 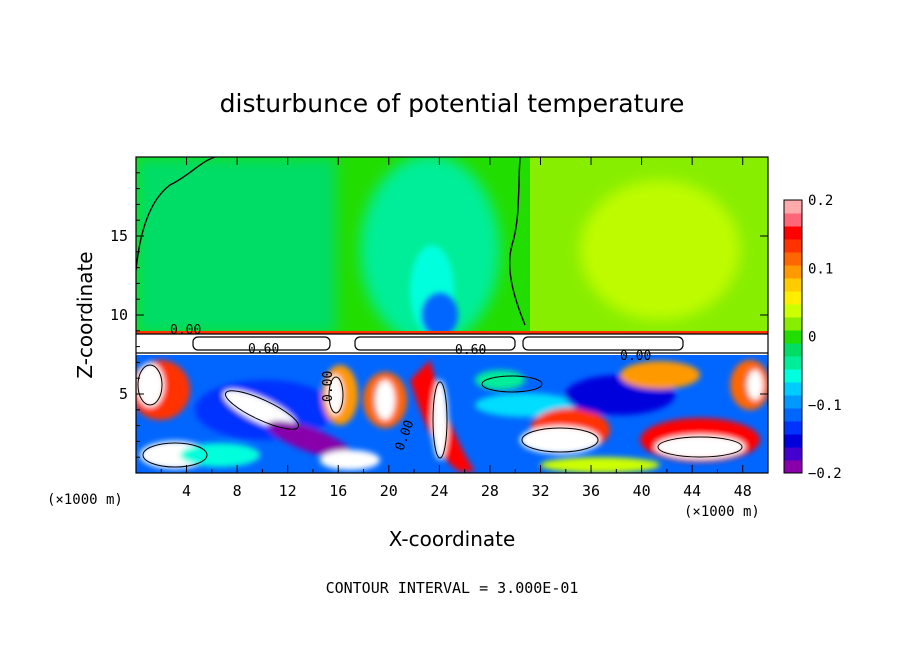 What do you see at coordinates (820, 201) in the screenshot?
I see `colorbar-tick-label: 0.2` at bounding box center [820, 201].